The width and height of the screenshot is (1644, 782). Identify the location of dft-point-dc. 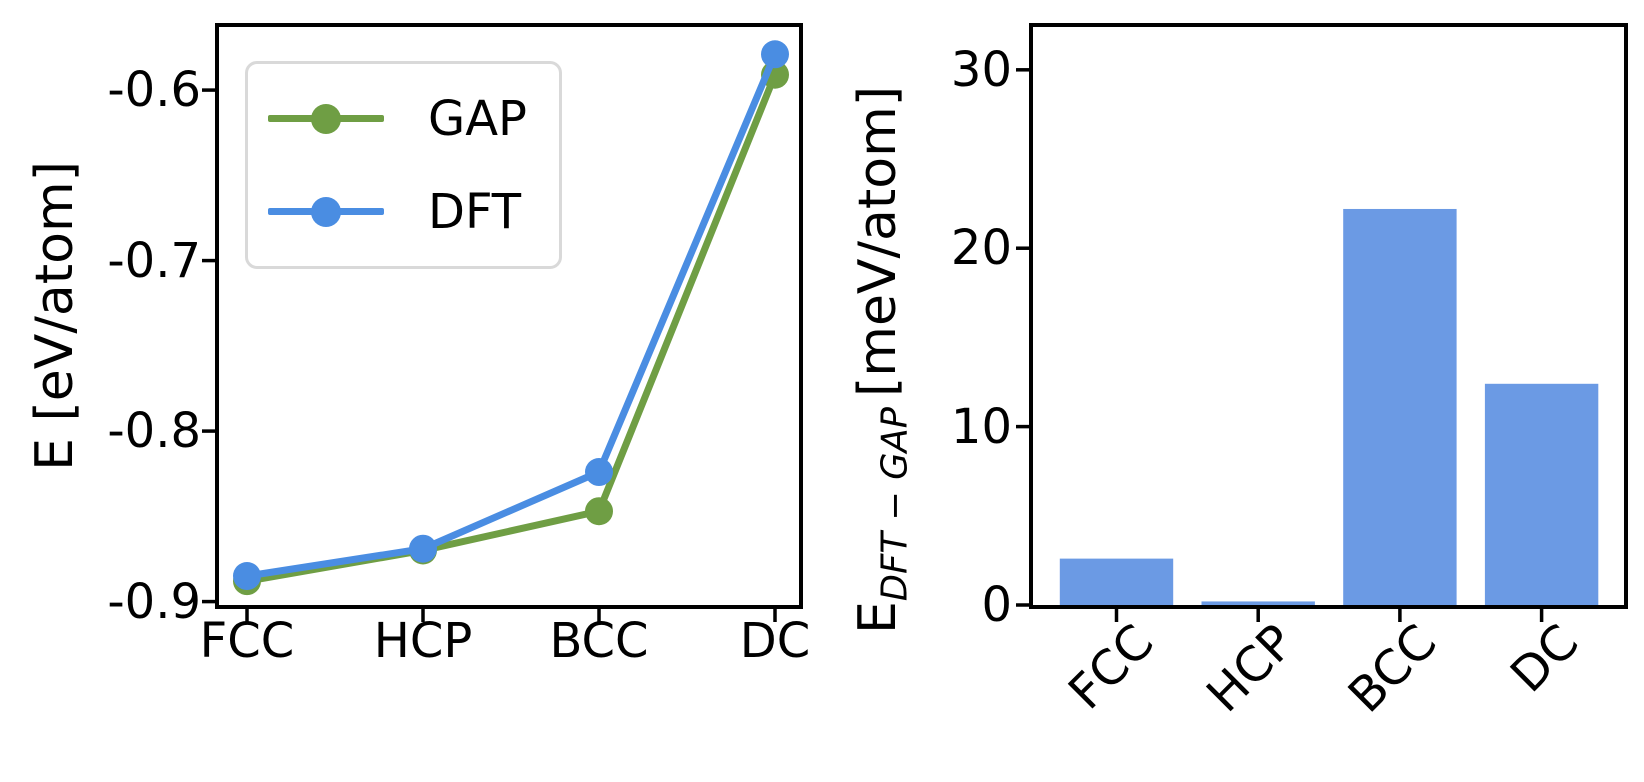
(775, 54).